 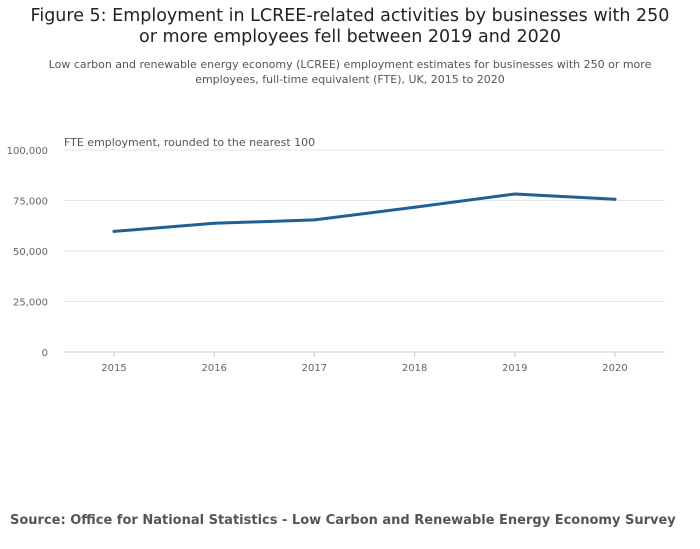 What do you see at coordinates (30, 303) in the screenshot?
I see `y-tick-label: 25,000` at bounding box center [30, 303].